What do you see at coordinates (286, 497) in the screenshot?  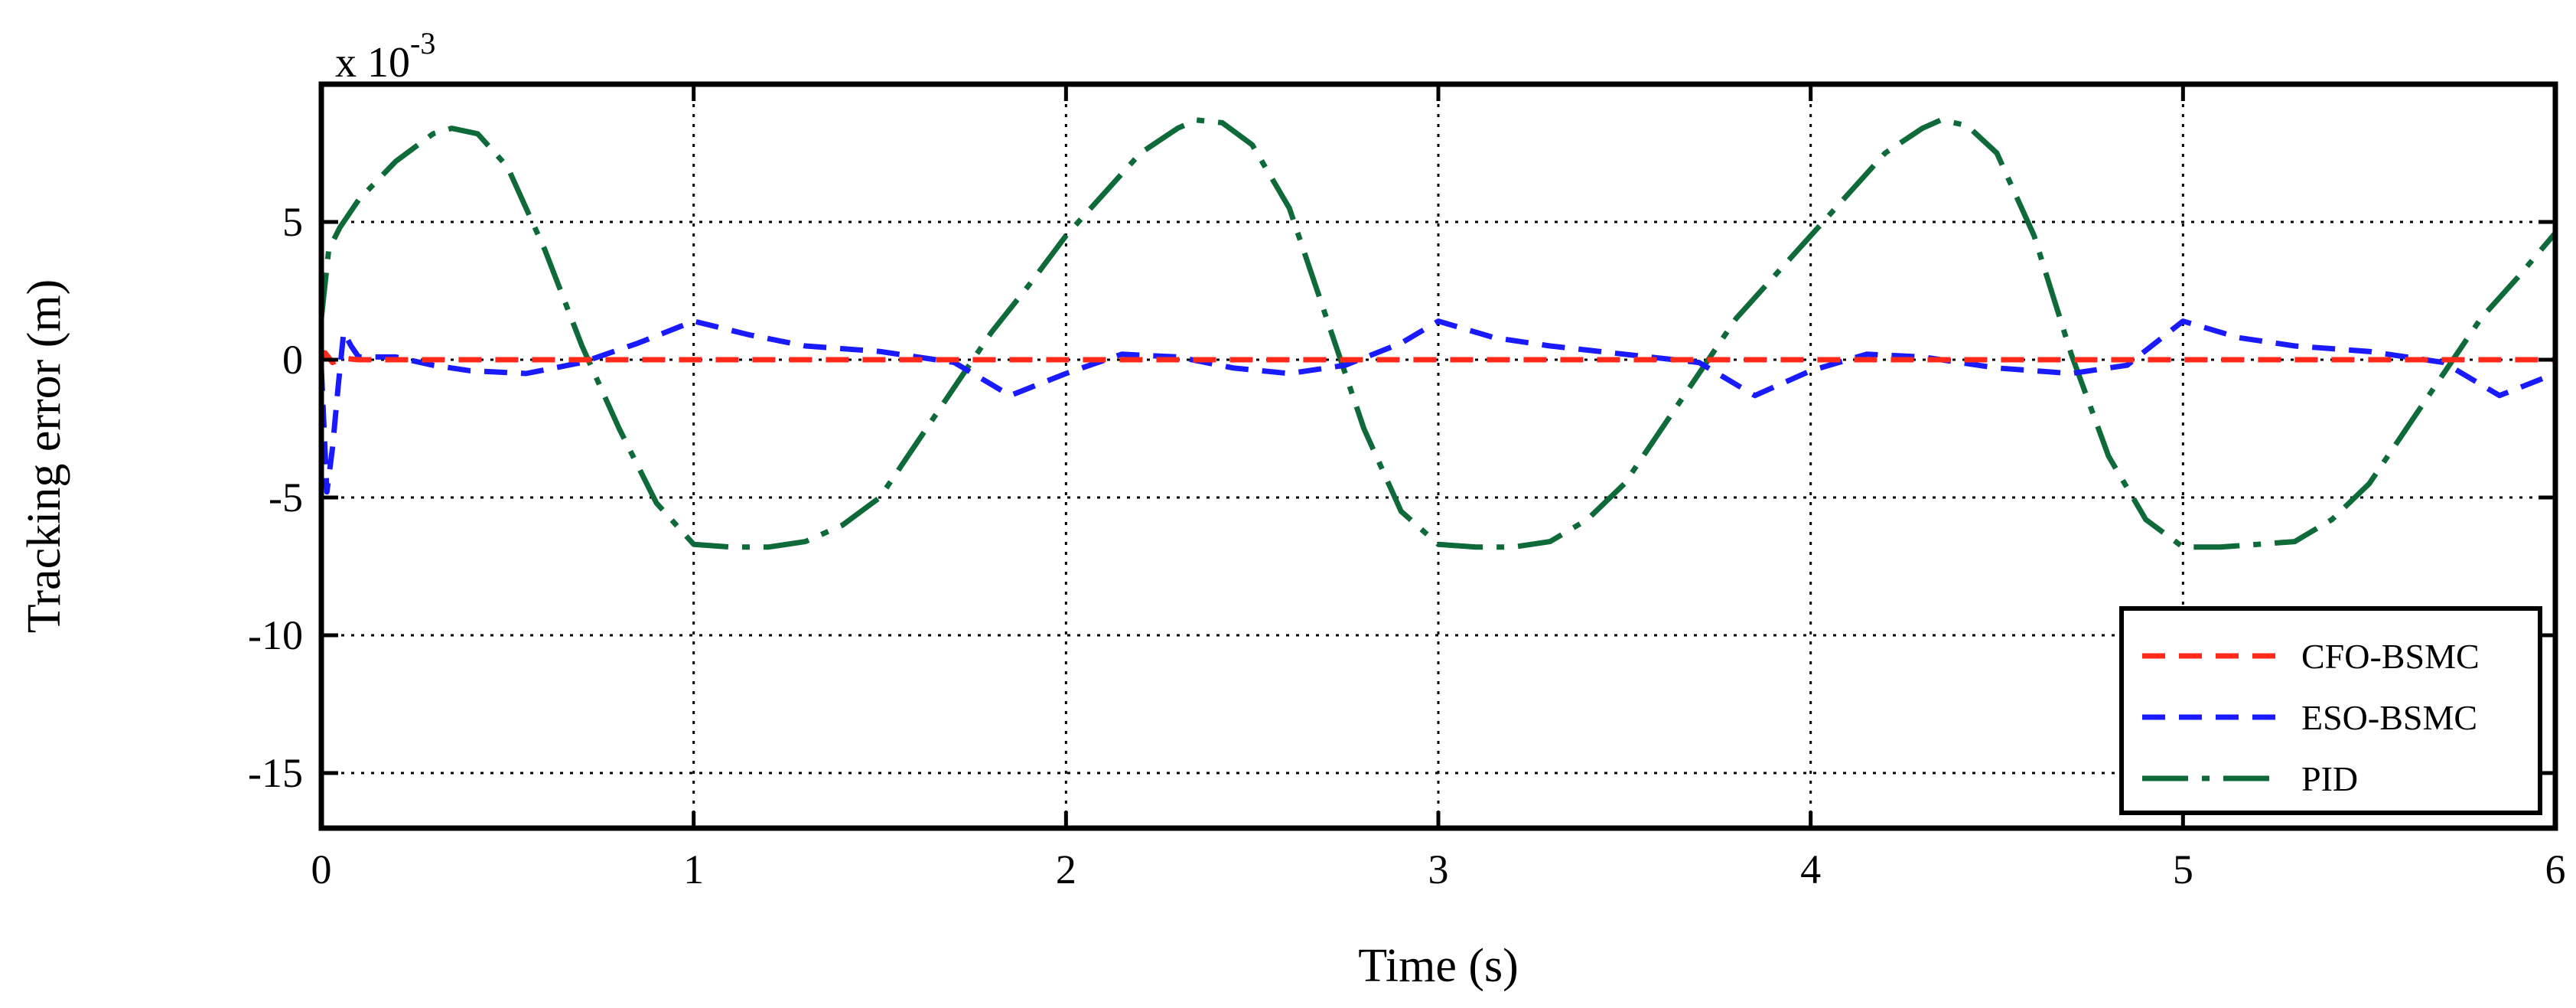 I see `y-tick-label: -5` at bounding box center [286, 497].